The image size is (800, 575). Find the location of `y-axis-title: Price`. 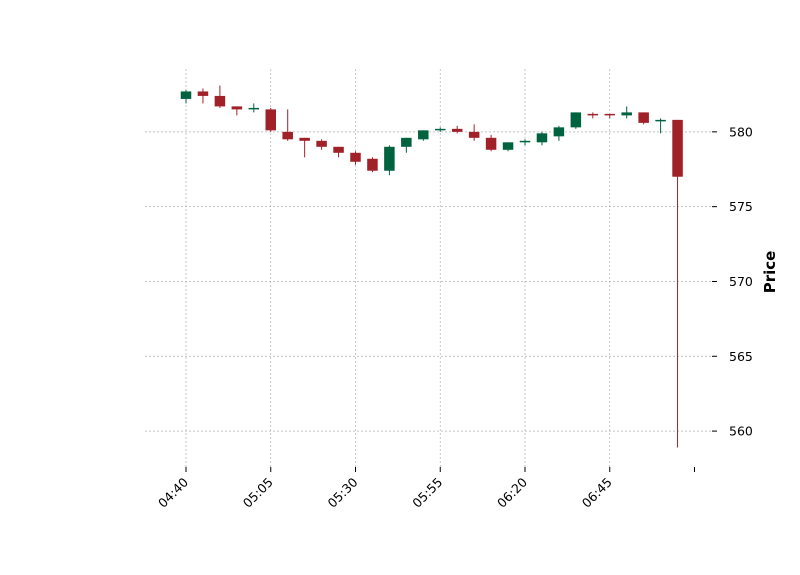

y-axis-title: Price is located at coordinates (770, 272).